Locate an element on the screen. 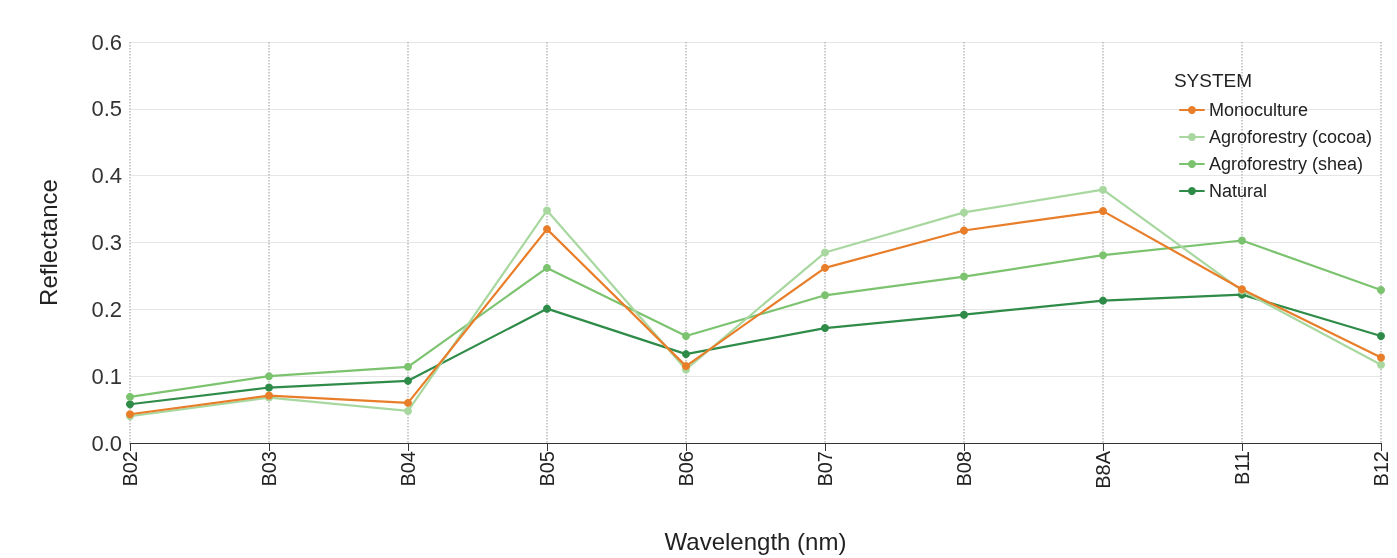 The height and width of the screenshot is (558, 1397). y-tick-label: 0.3 is located at coordinates (106, 242).